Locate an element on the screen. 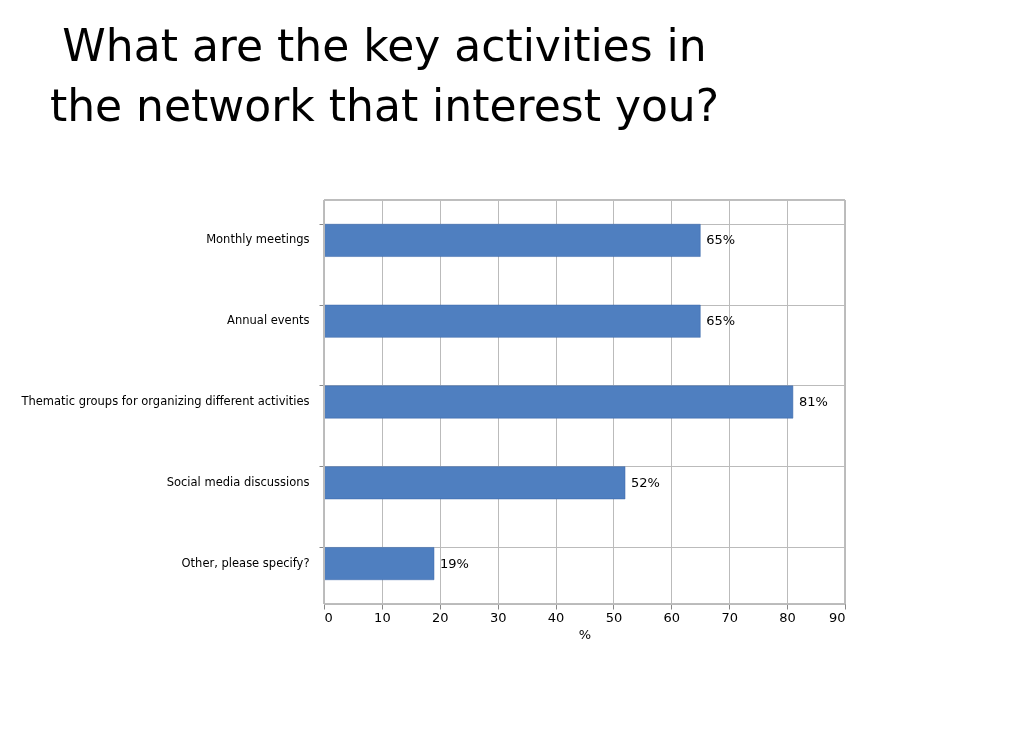 This screenshot has width=1014, height=742. x-axis-title: % is located at coordinates (585, 634).